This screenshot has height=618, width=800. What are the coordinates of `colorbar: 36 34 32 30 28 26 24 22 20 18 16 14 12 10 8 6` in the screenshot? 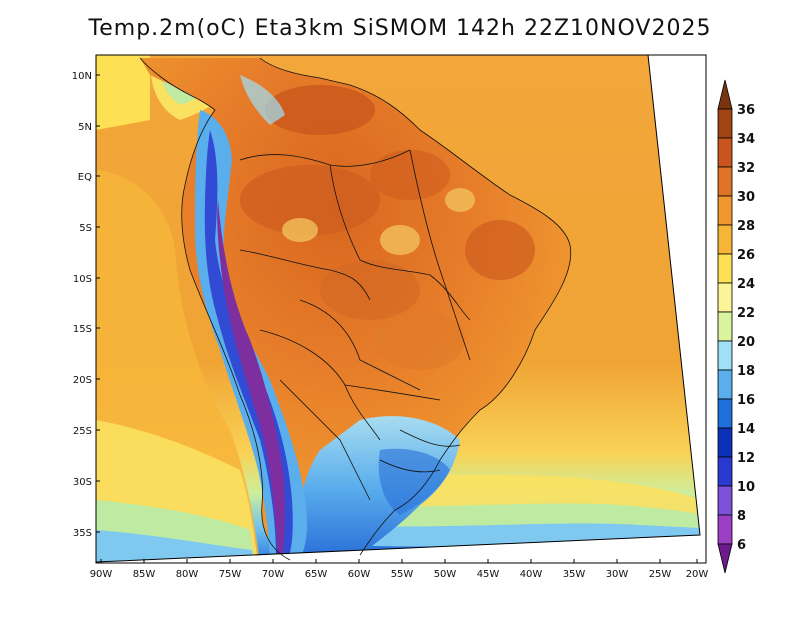 It's located at (736, 326).